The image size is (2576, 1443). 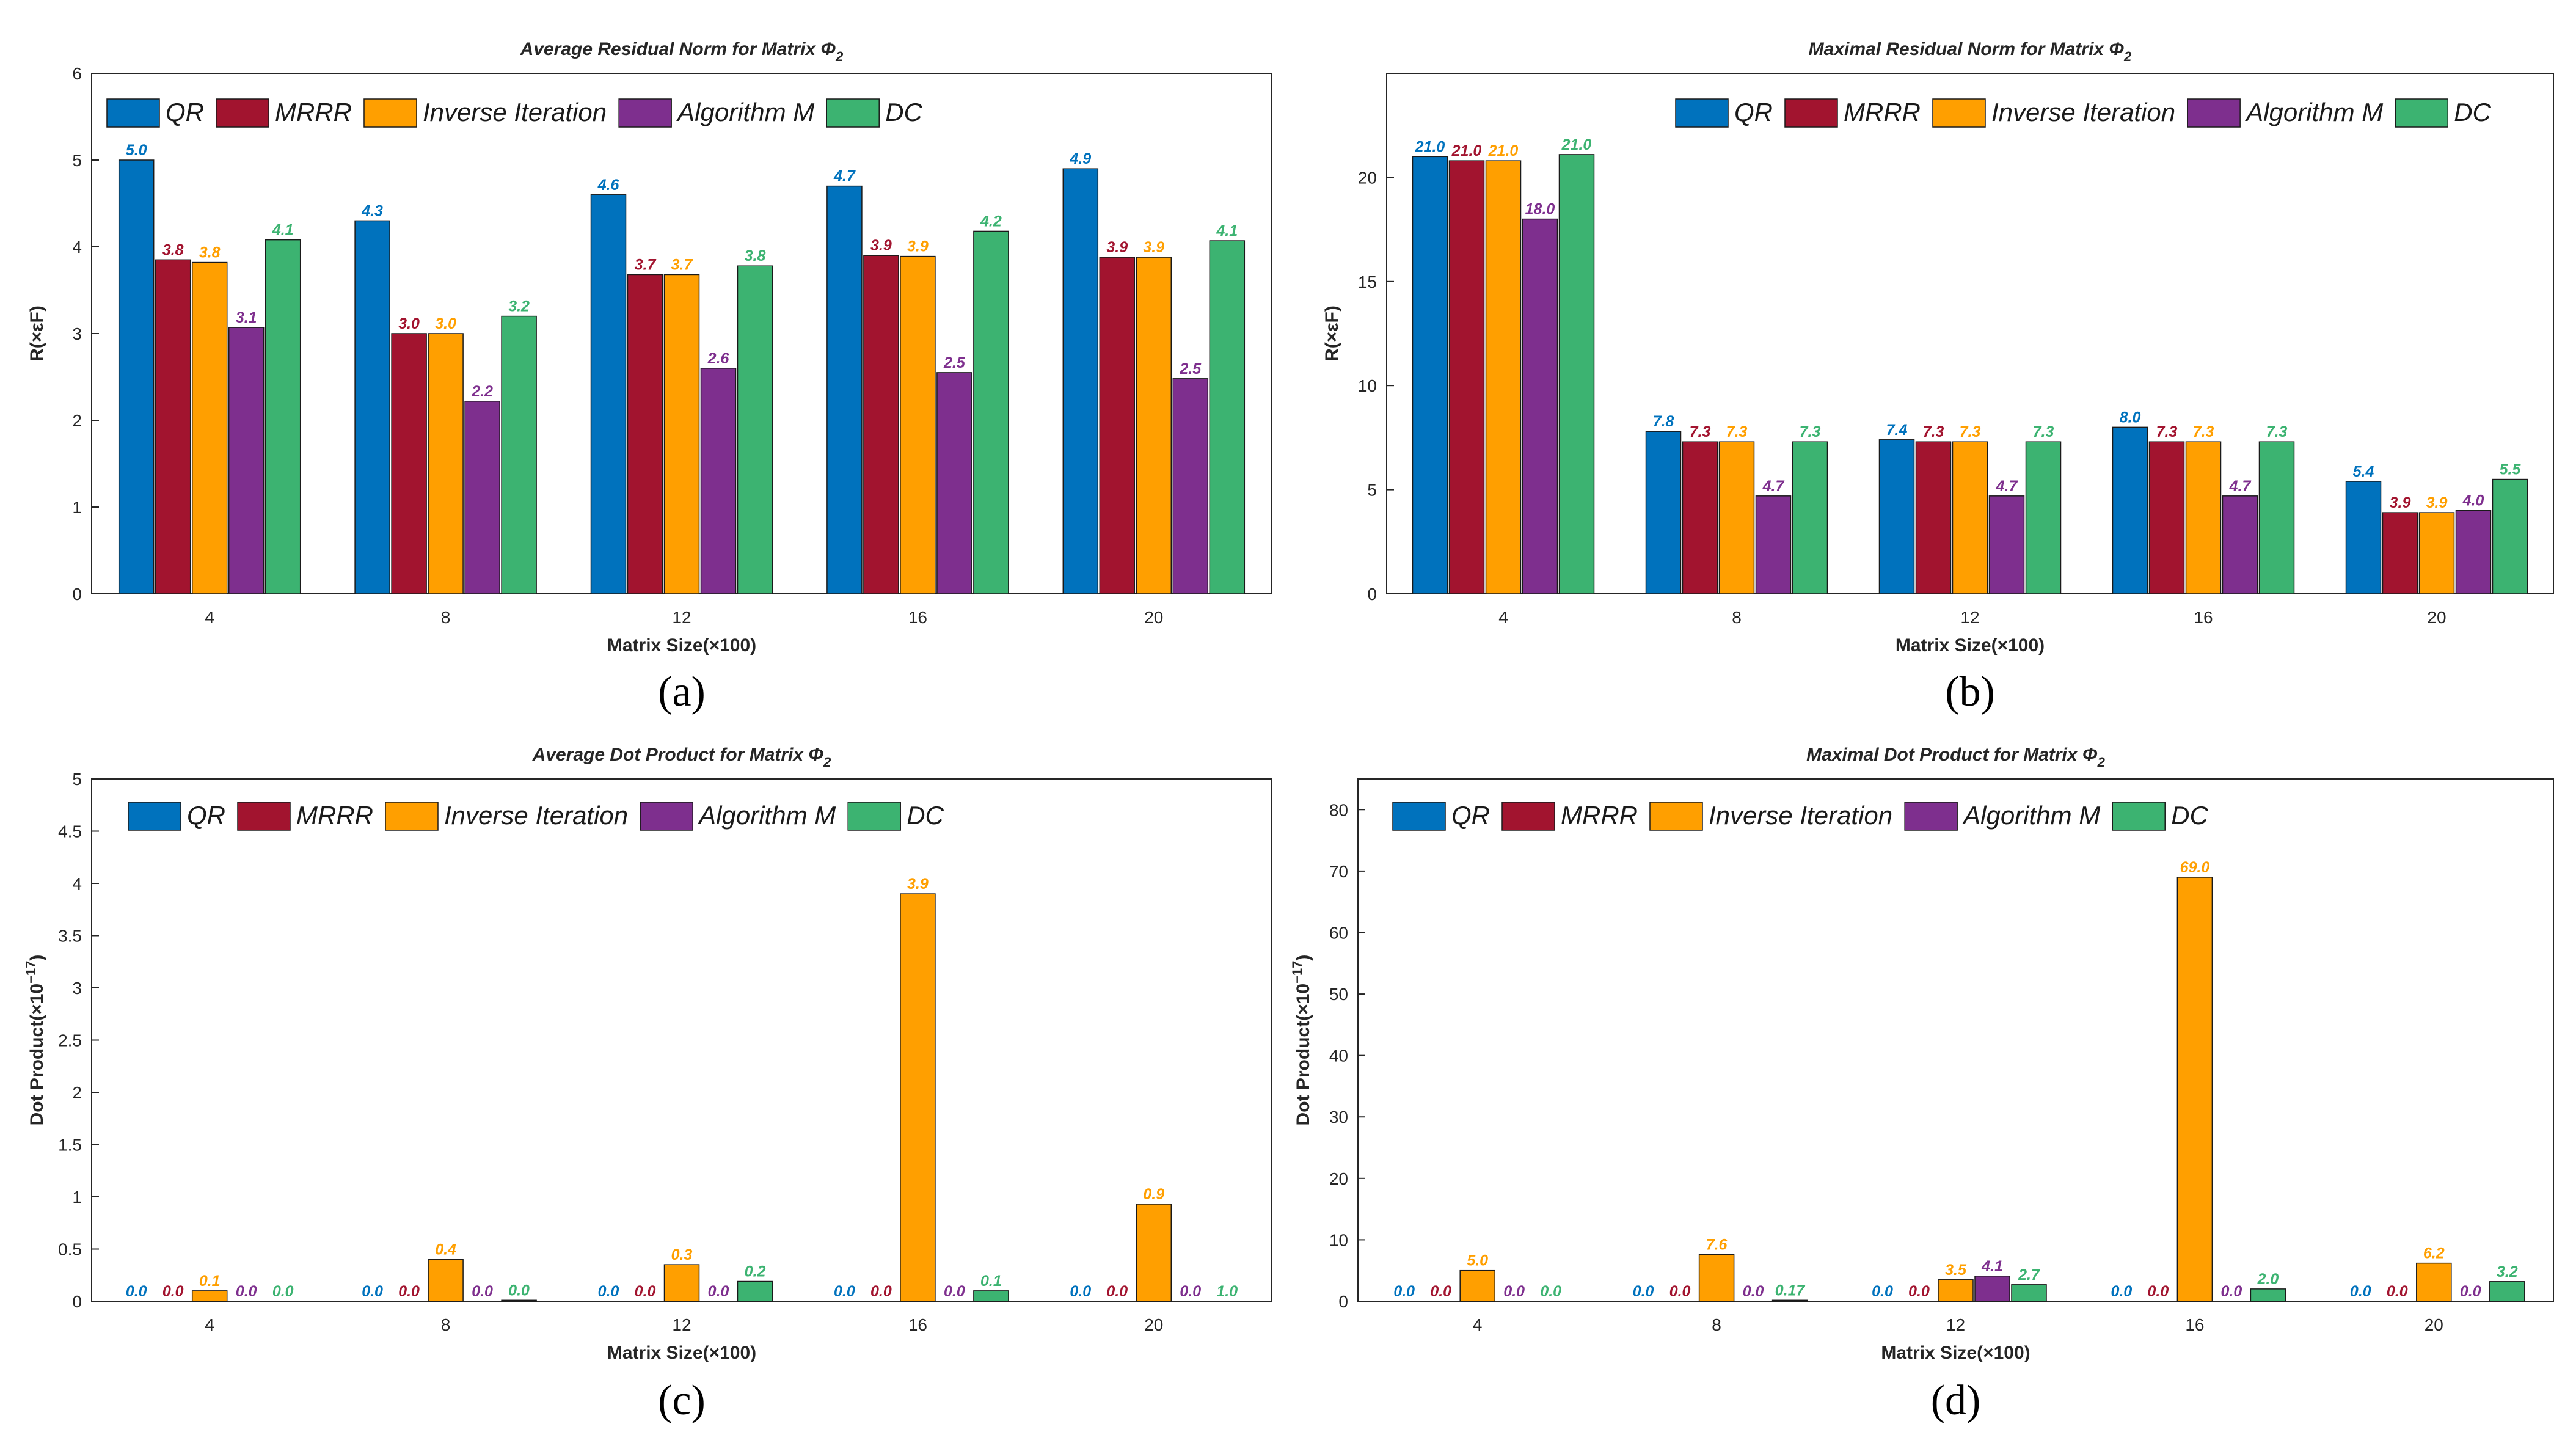 What do you see at coordinates (409, 324) in the screenshot?
I see `data-label: 3.0` at bounding box center [409, 324].